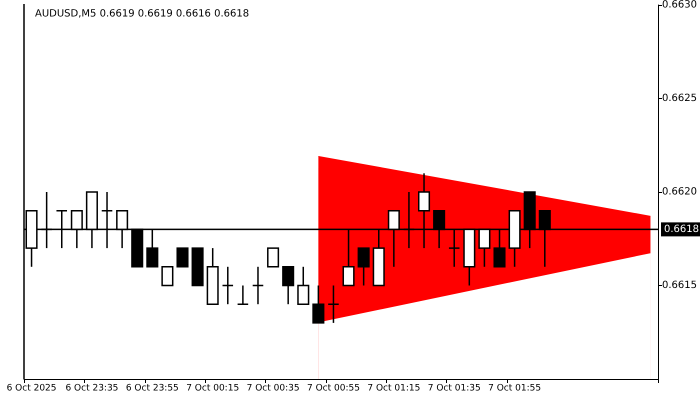  What do you see at coordinates (680, 5) in the screenshot?
I see `y-tick-label: 0.6630` at bounding box center [680, 5].